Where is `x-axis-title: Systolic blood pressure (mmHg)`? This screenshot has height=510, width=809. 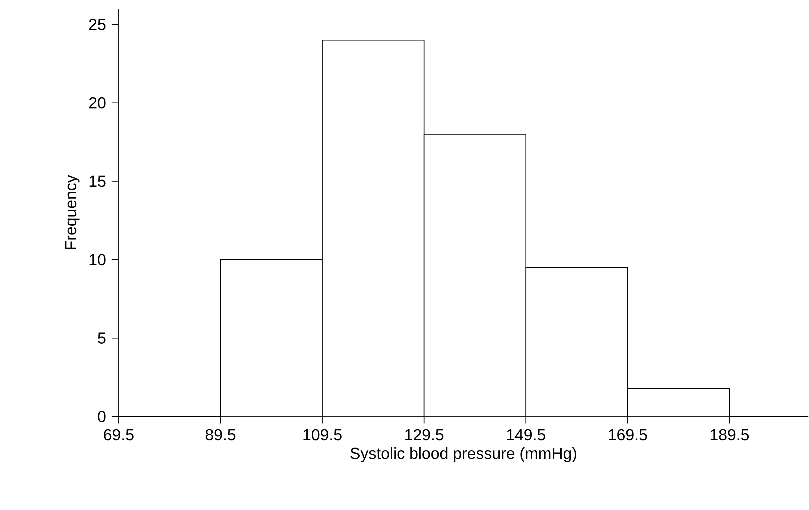 x-axis-title: Systolic blood pressure (mmHg) is located at coordinates (463, 455).